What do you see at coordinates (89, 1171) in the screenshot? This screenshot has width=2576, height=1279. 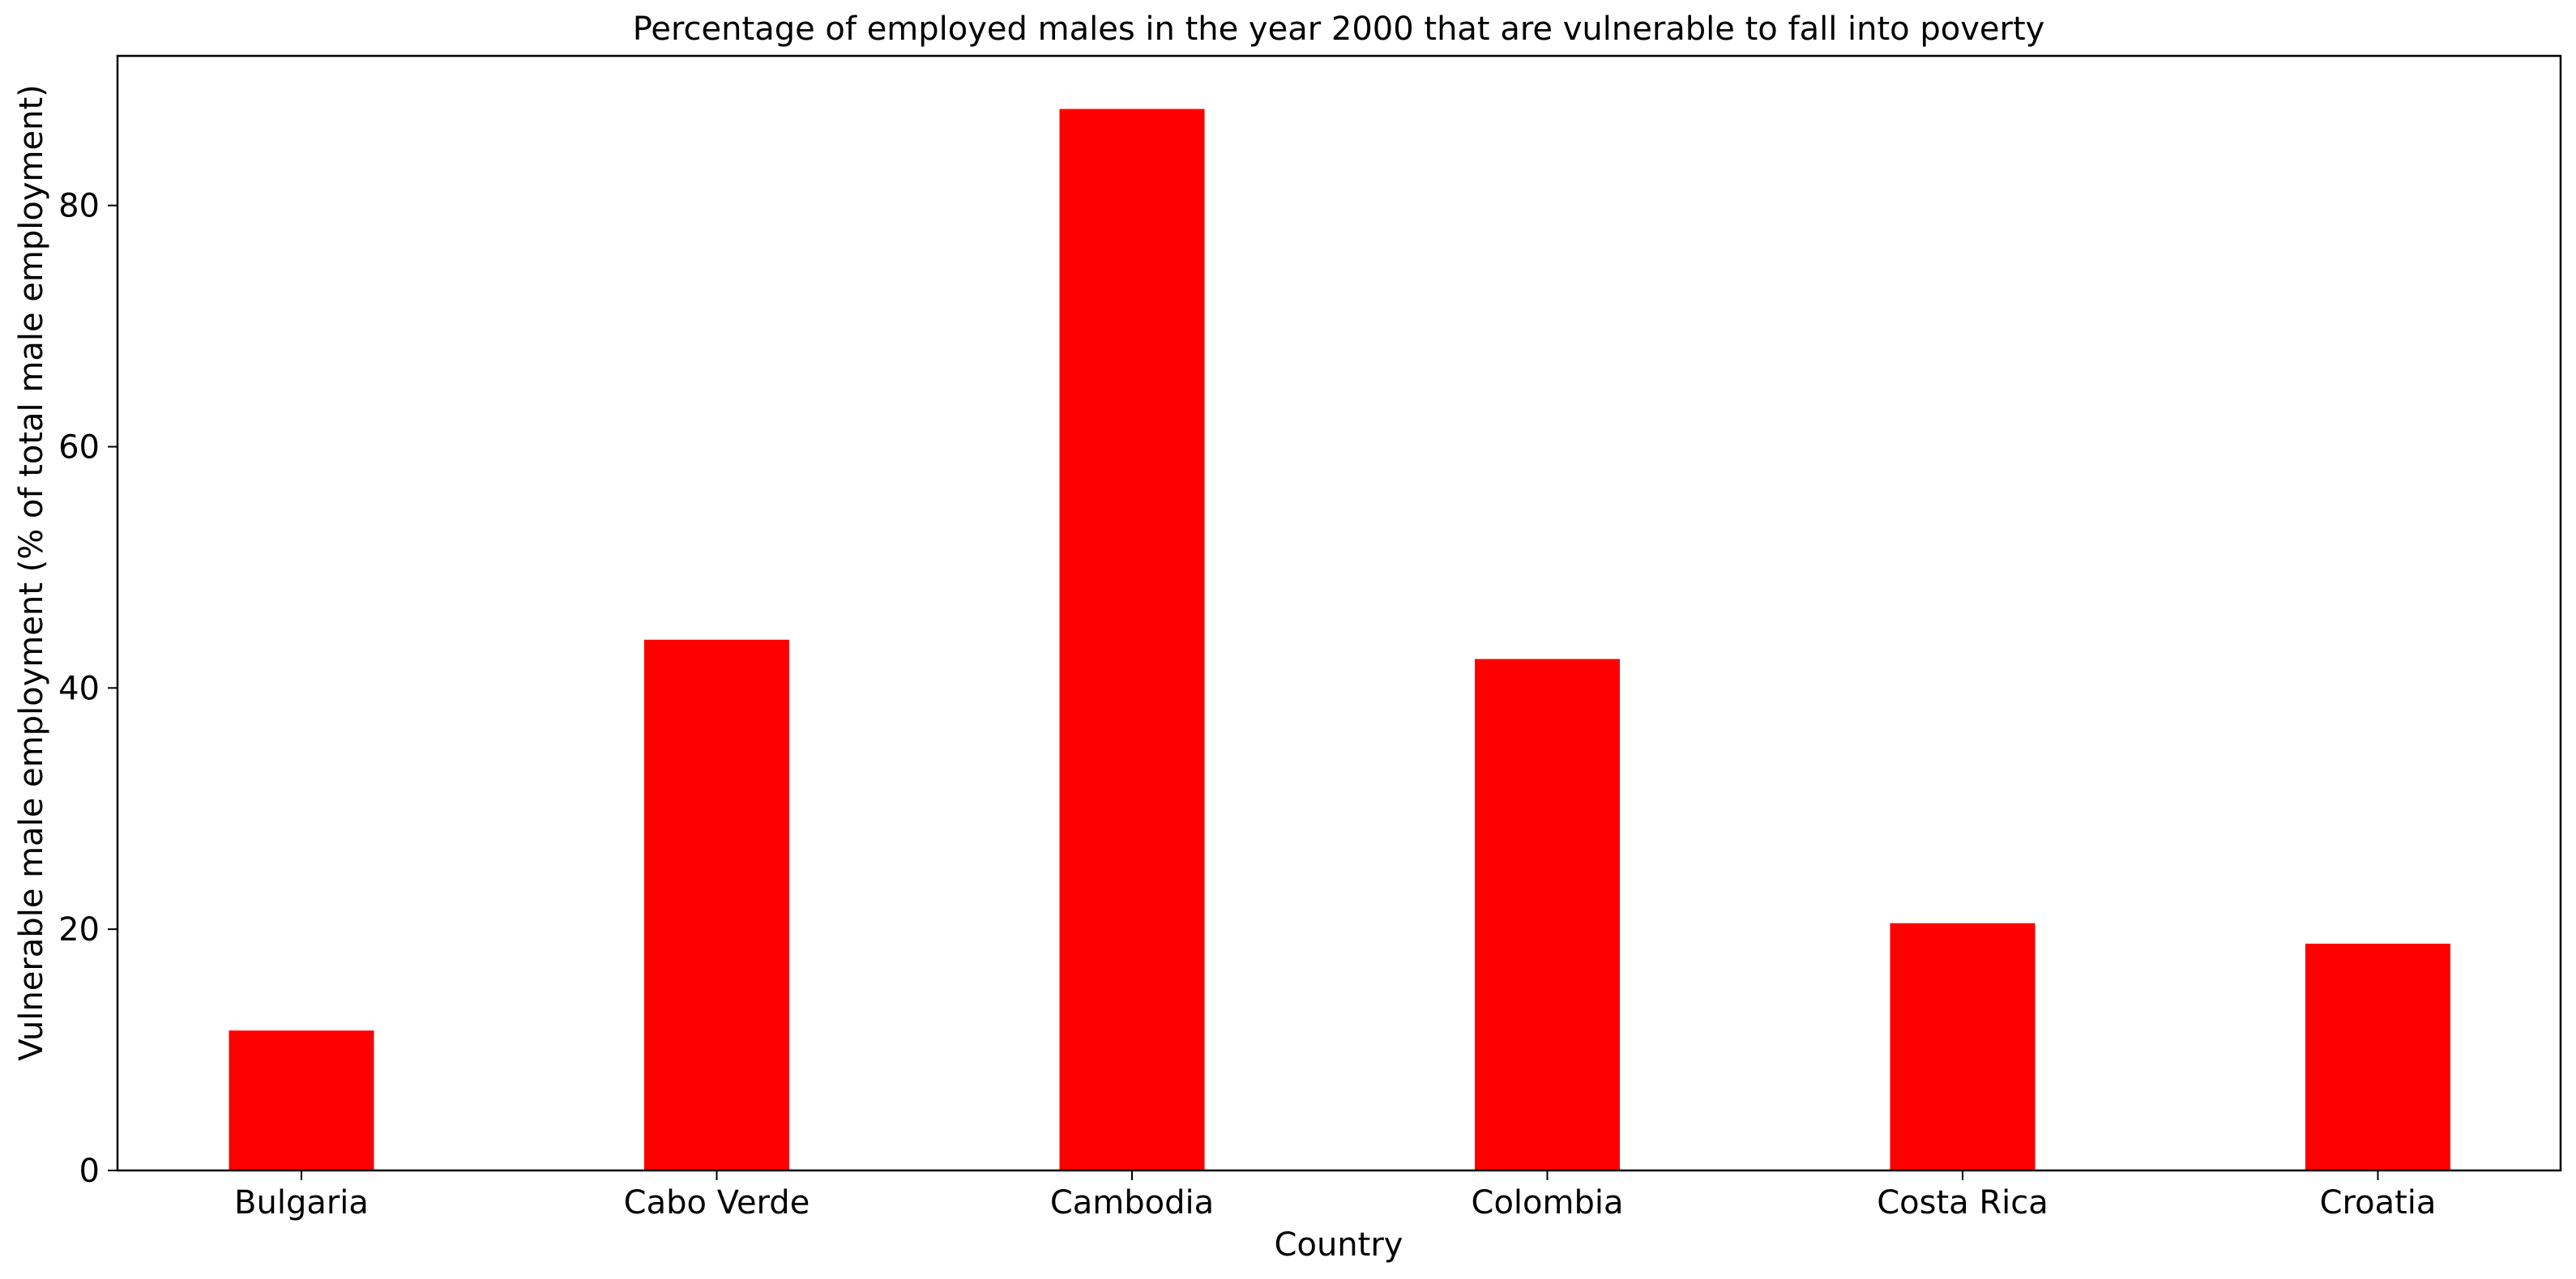 I see `y-tick-label: 0` at bounding box center [89, 1171].